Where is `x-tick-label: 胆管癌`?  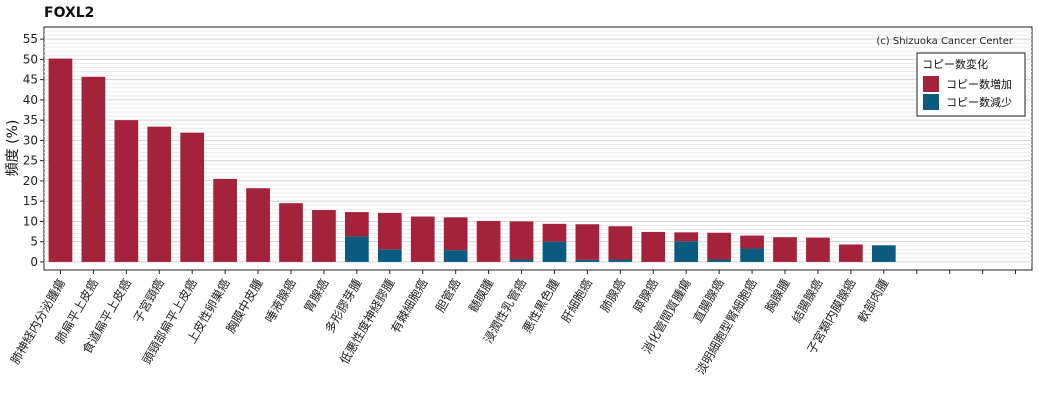 x-tick-label: 胆管癌 is located at coordinates (447, 295).